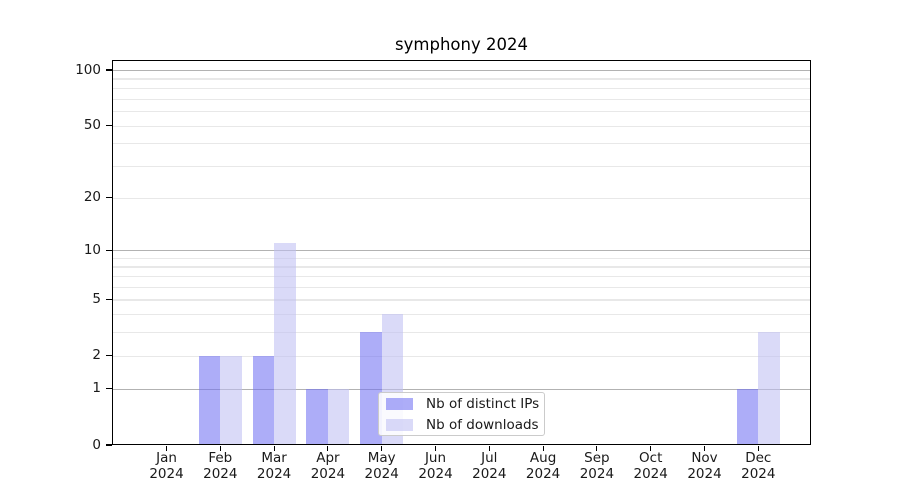 The height and width of the screenshot is (500, 900). Describe the element at coordinates (274, 458) in the screenshot. I see `x-tick-month: Mar` at that location.